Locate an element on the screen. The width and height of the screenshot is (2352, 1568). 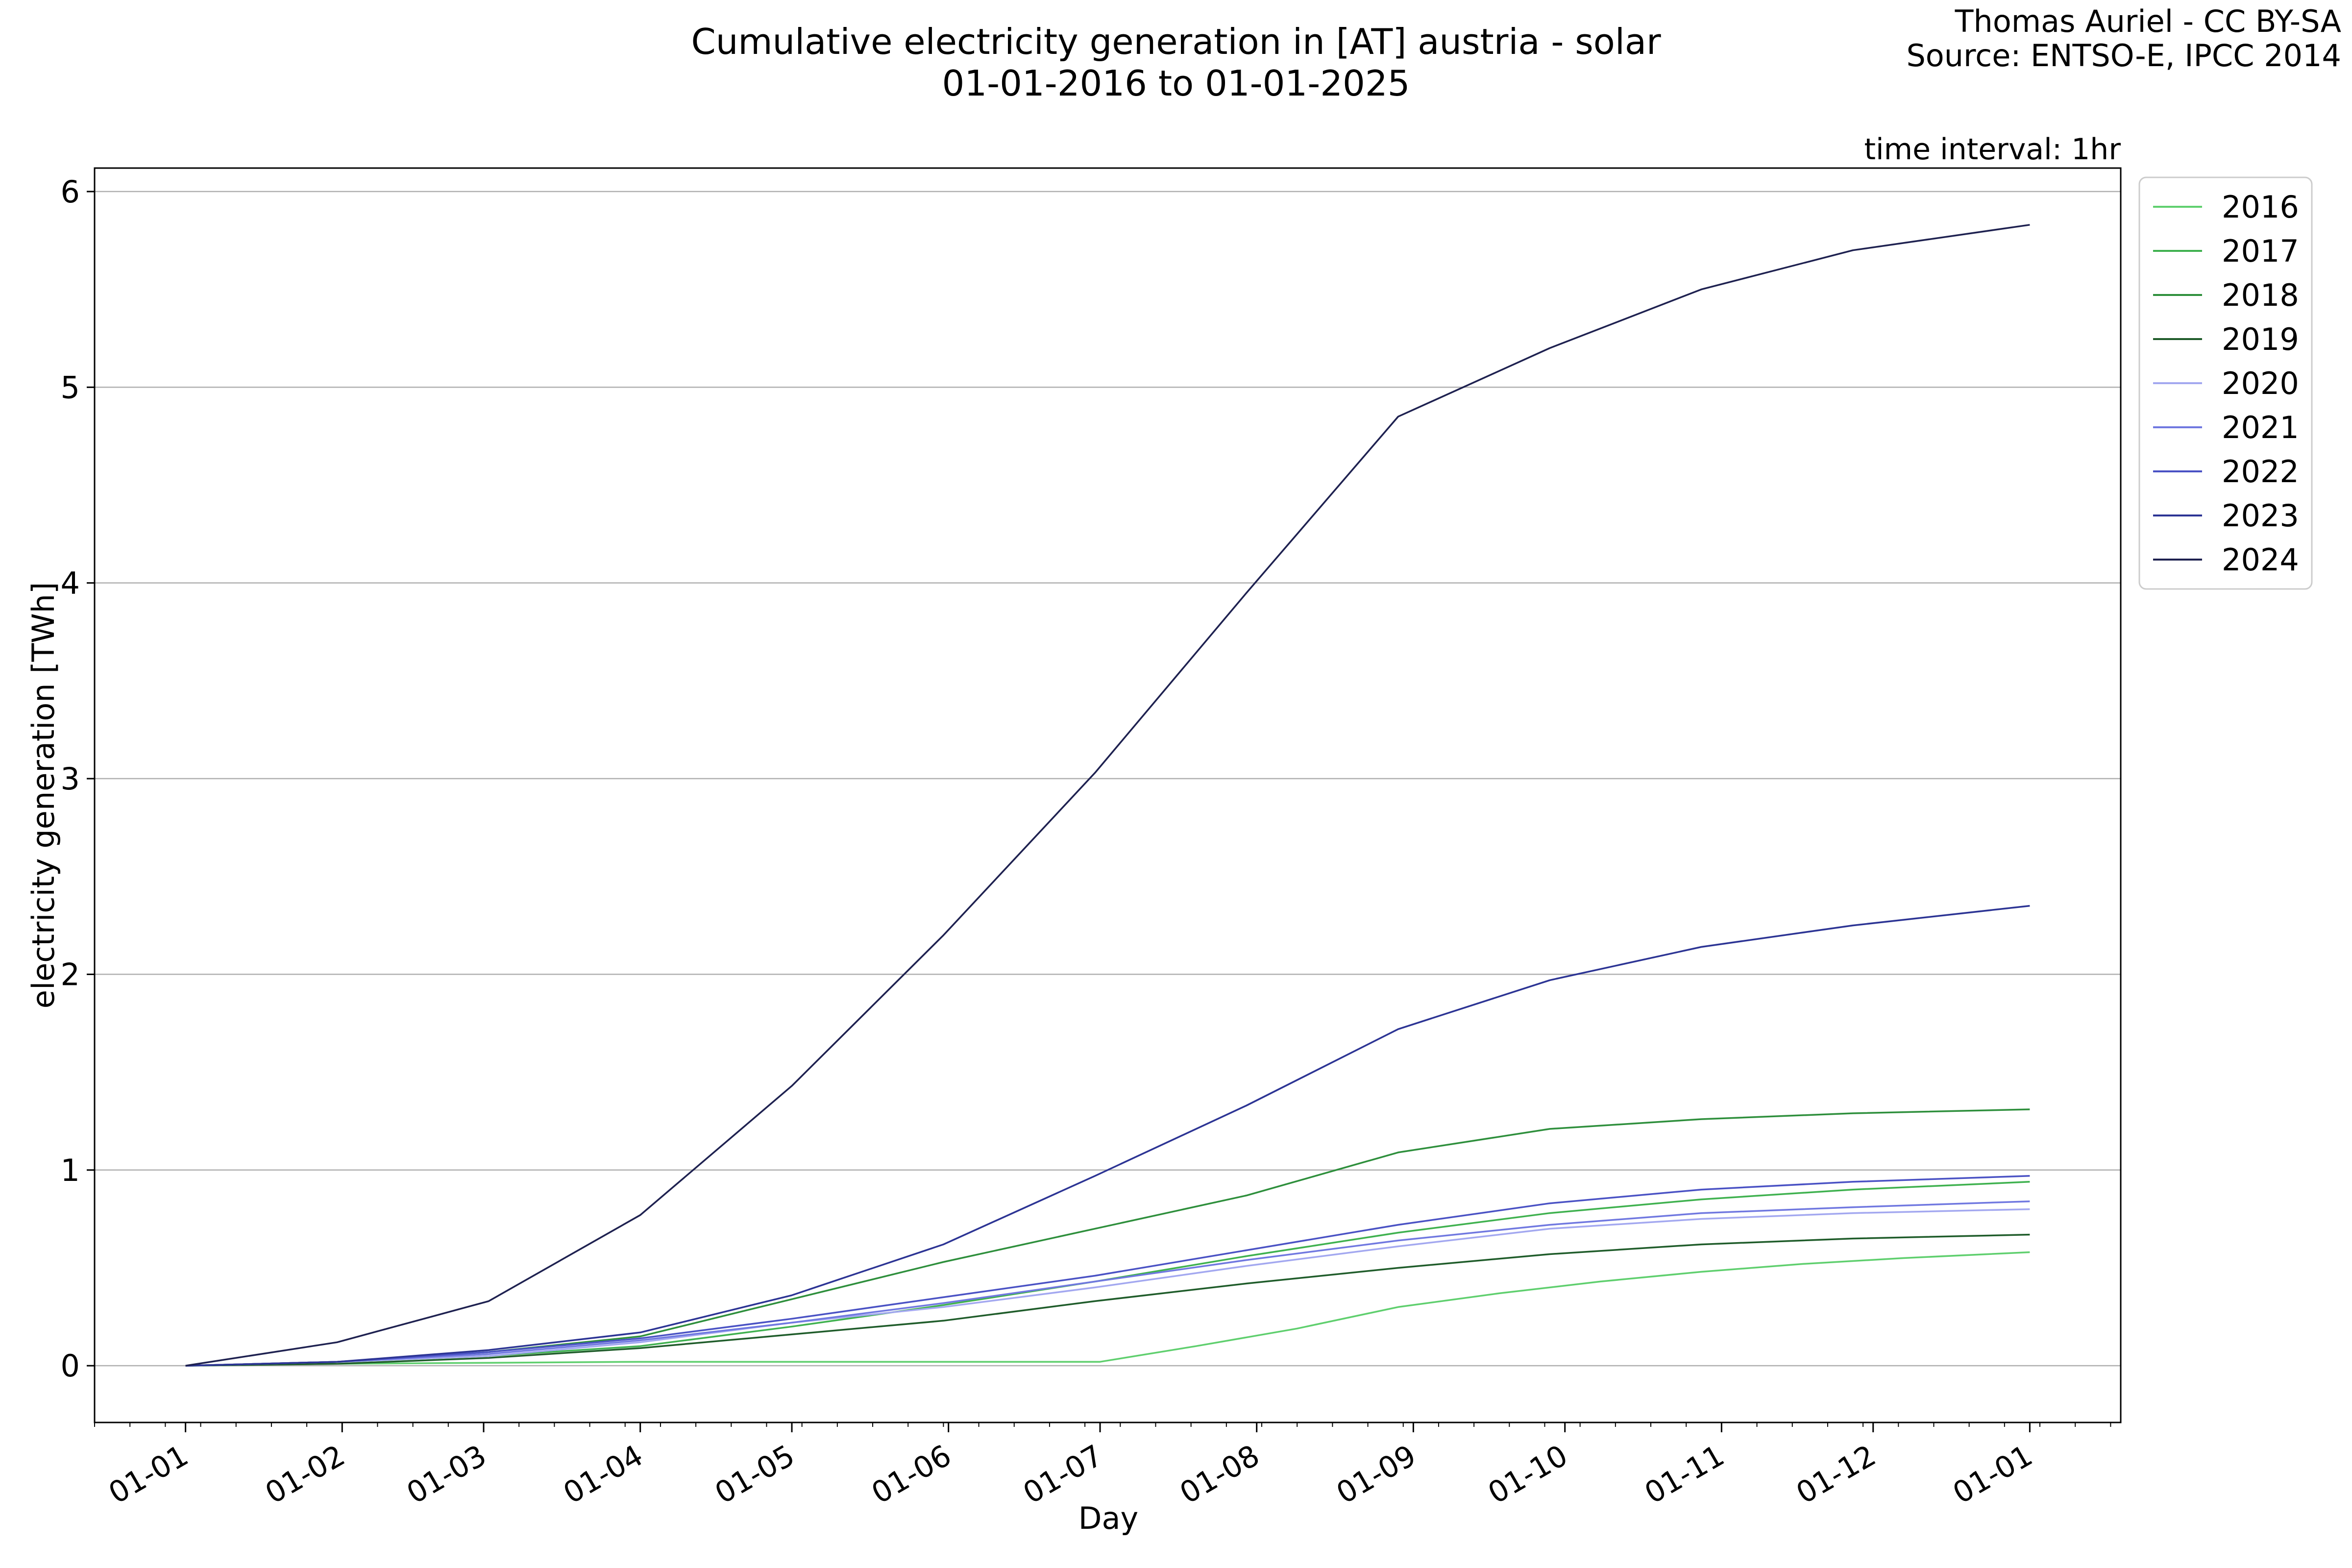
legend-label: 2023 is located at coordinates (2260, 516).